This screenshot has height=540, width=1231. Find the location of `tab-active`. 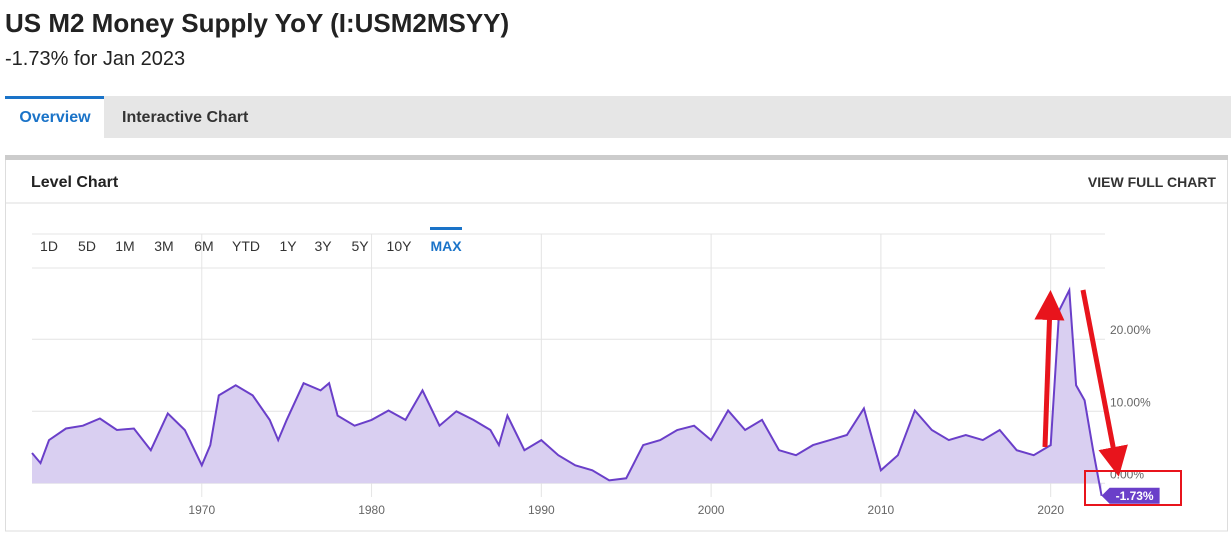

tab-active is located at coordinates (54, 117).